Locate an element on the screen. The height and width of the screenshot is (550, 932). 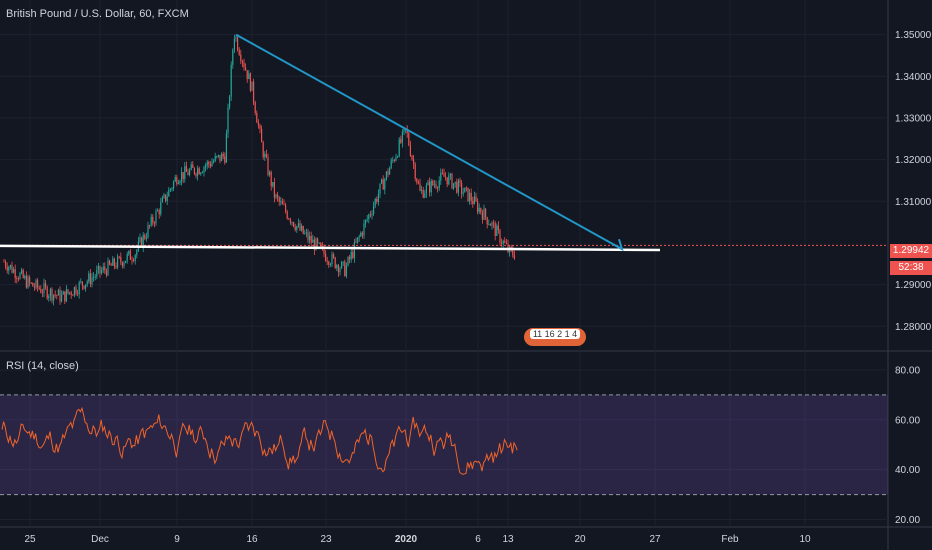
time-tick-label: 13 is located at coordinates (508, 539).